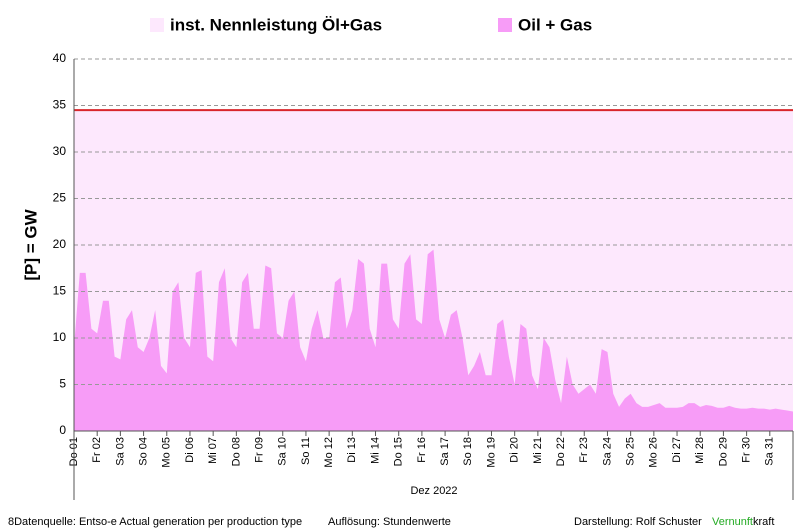  Describe the element at coordinates (561, 451) in the screenshot. I see `x-tick-label: Do 22` at that location.